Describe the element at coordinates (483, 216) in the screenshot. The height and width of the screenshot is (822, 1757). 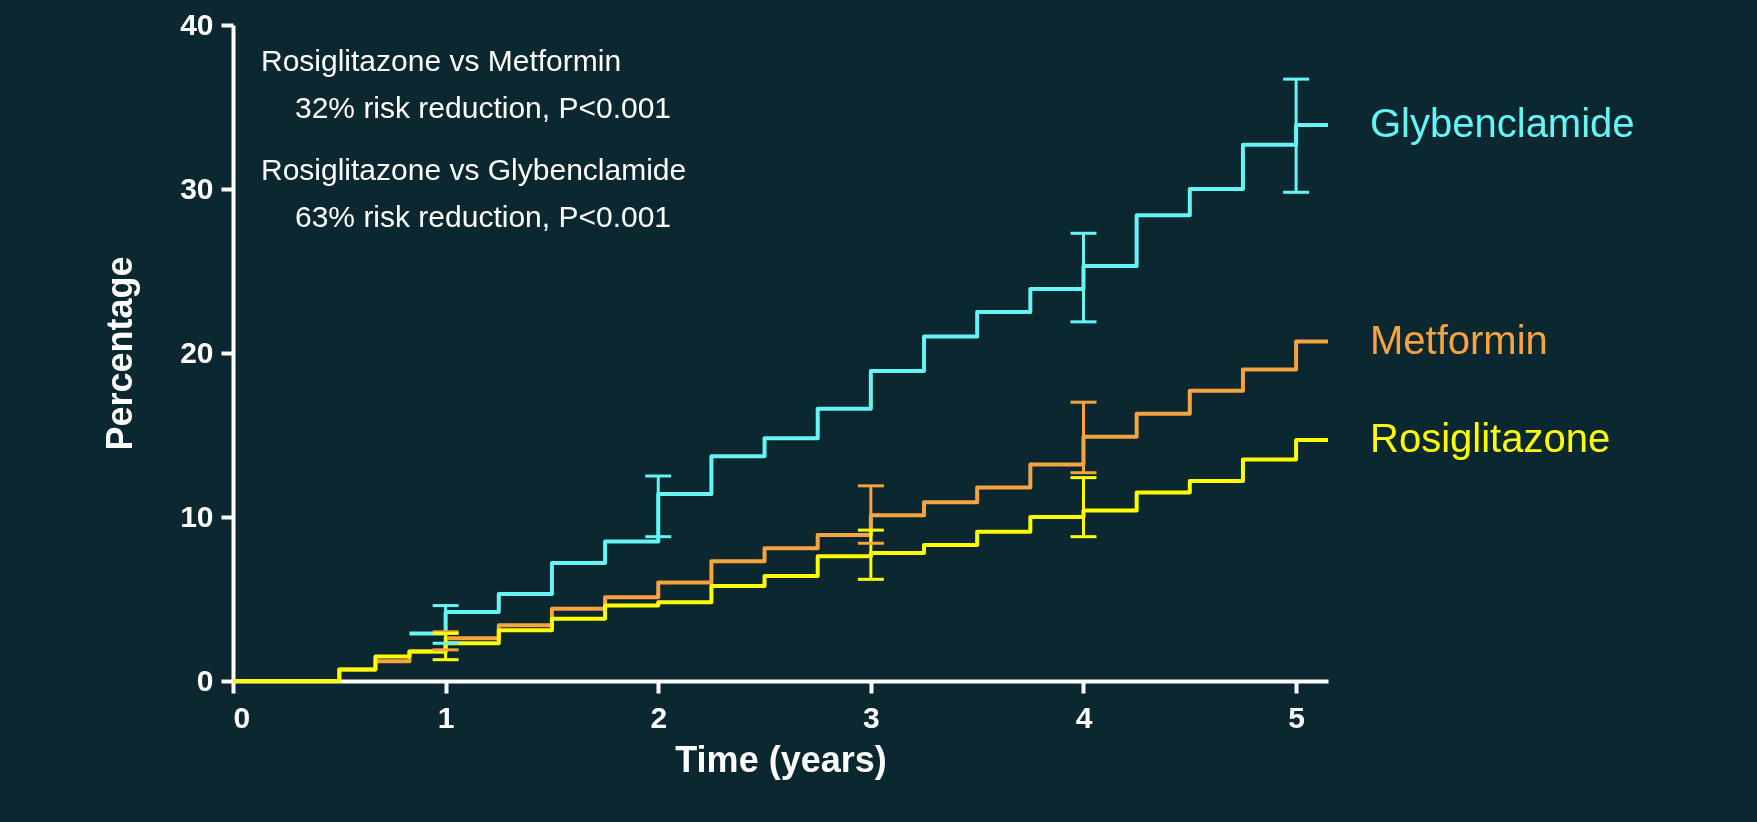
I see `annotation: 63% risk reduction, P<0.001` at that location.